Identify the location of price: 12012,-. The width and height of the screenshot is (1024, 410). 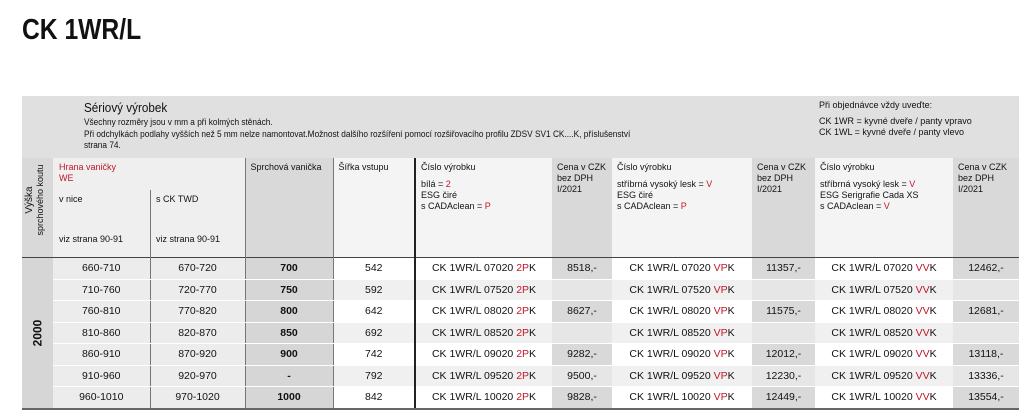
(783, 354).